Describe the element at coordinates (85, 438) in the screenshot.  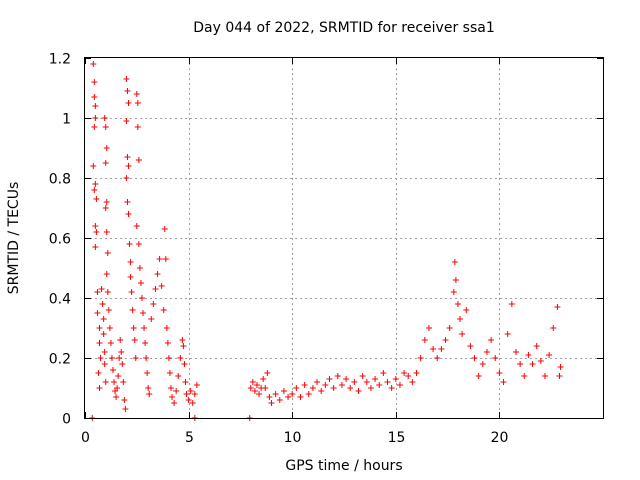
I see `x-tick-label: 0` at that location.